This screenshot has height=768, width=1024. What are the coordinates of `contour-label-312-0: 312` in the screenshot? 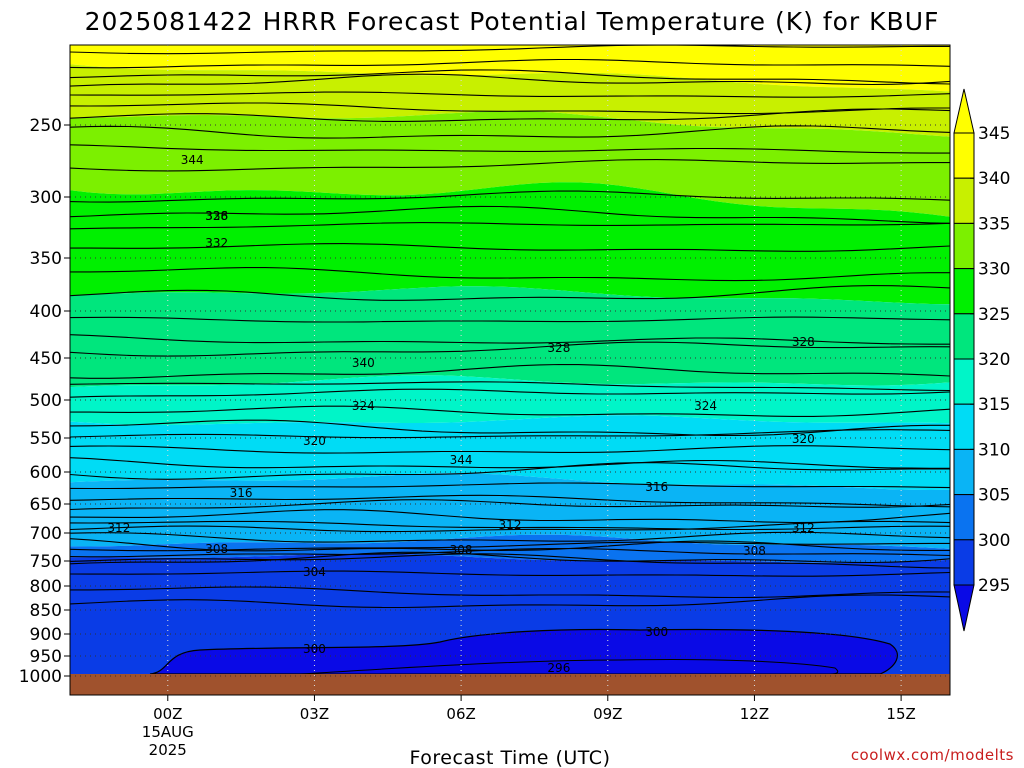 It's located at (118, 528).